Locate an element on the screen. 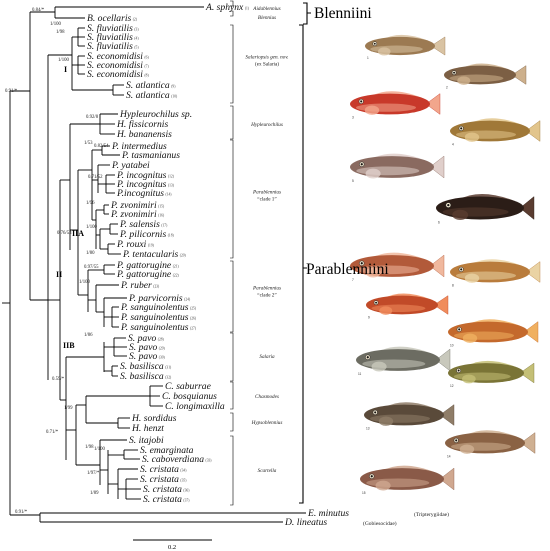  tip-label: P. ruber (23) is located at coordinates (140, 285).